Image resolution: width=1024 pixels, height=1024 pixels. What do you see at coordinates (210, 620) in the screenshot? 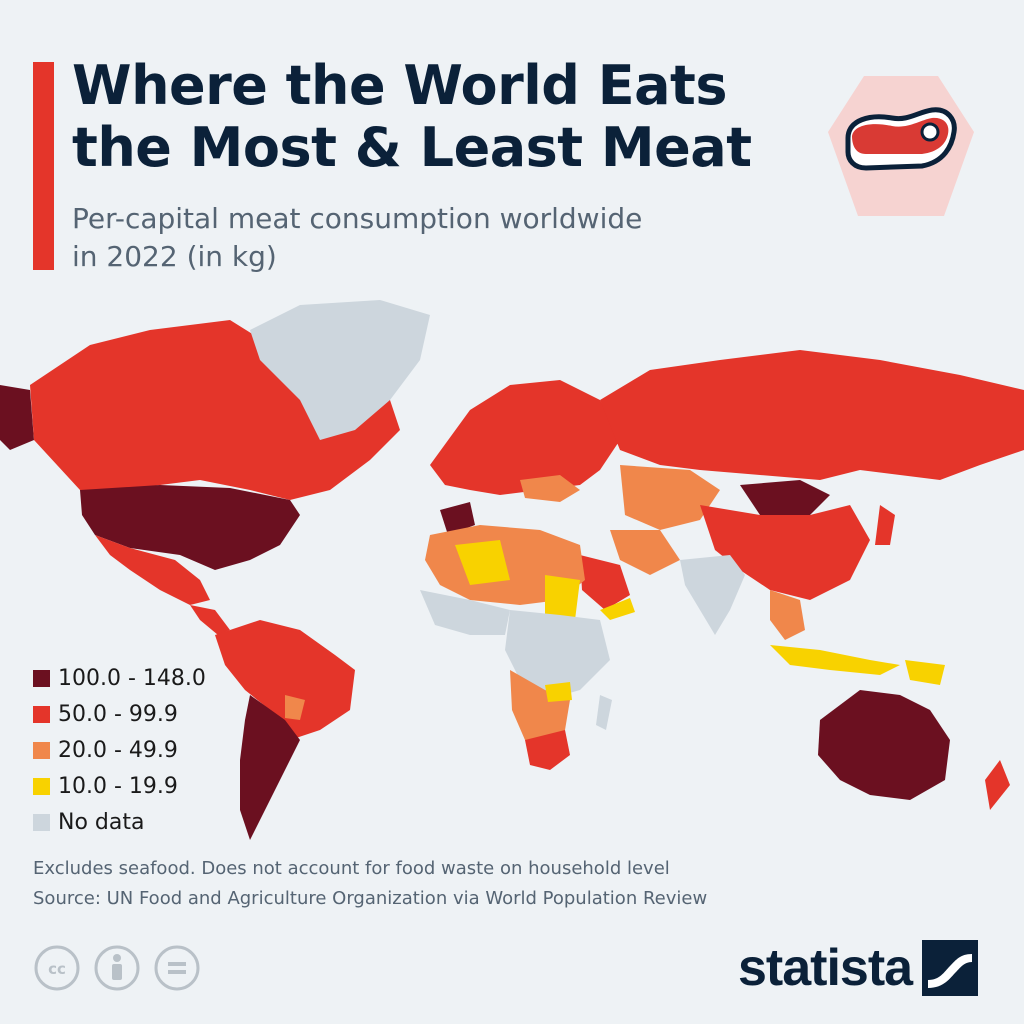
I see `region-central-america` at bounding box center [210, 620].